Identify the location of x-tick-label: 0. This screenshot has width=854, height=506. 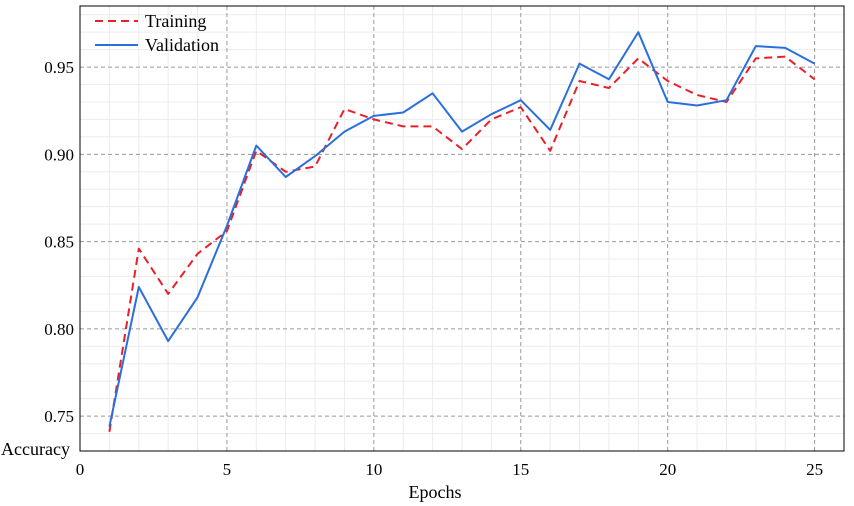
(80, 469).